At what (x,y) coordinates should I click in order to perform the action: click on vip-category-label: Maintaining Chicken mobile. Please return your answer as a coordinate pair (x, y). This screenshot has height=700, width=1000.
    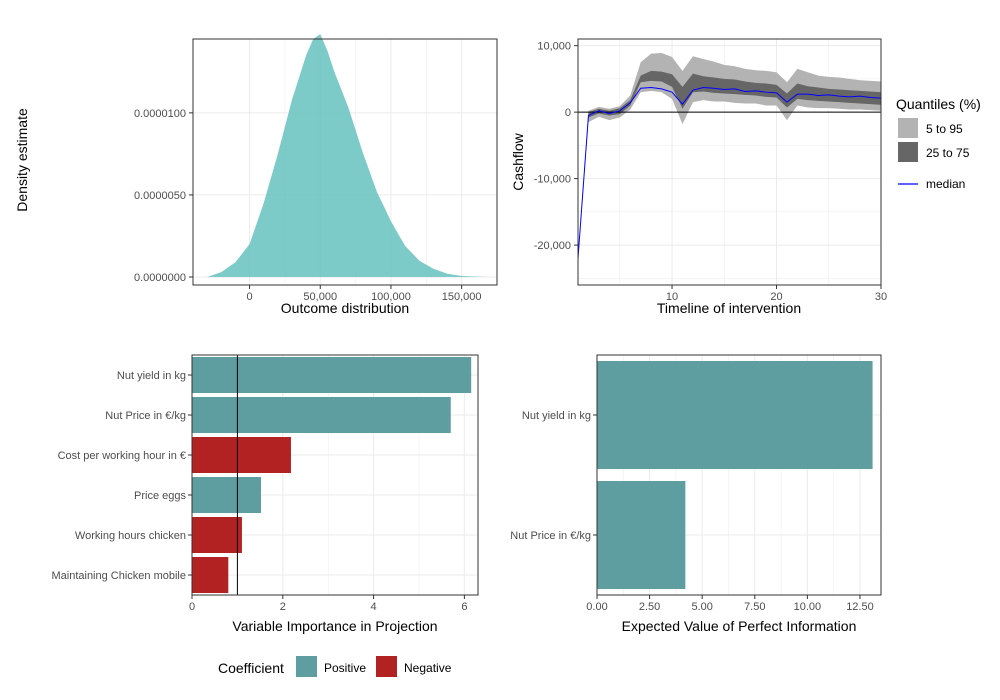
    Looking at the image, I should click on (118, 576).